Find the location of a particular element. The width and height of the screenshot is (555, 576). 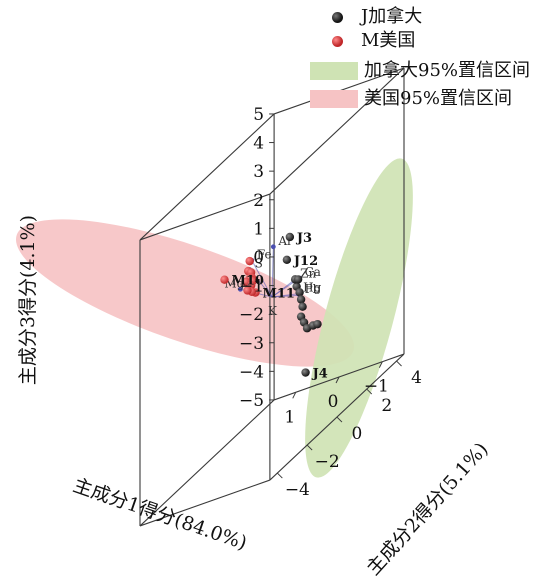

y-tick-label: 2 is located at coordinates (386, 406).